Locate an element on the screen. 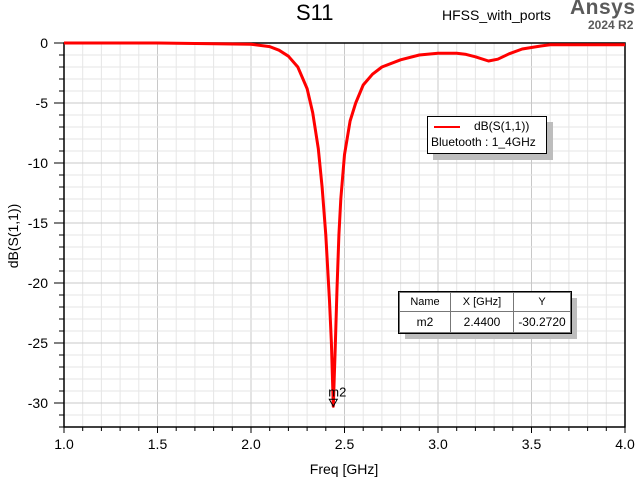  svg-text: -15 is located at coordinates (38, 223).